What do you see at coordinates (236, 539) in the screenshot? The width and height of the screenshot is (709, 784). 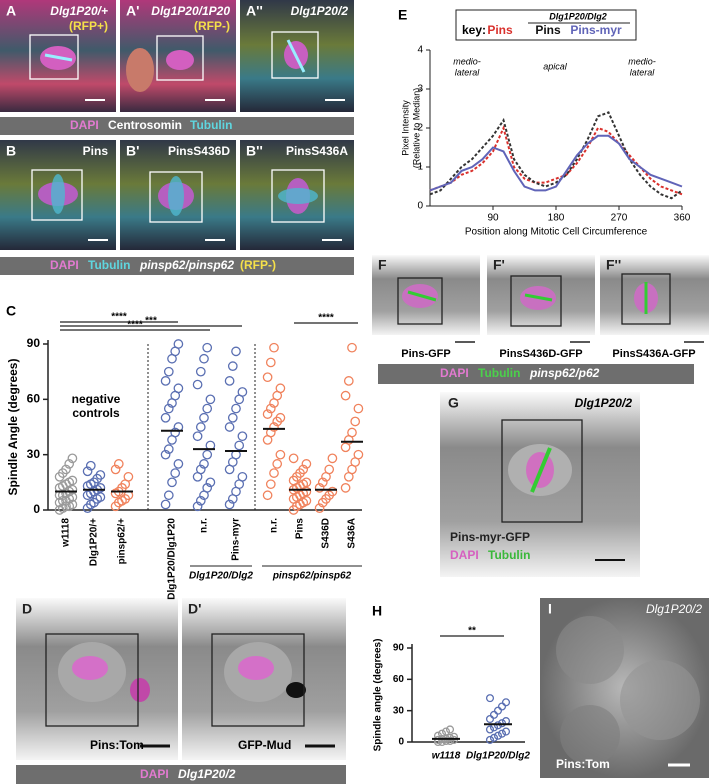 I see `x-tick-label: Pins-myr` at bounding box center [236, 539].